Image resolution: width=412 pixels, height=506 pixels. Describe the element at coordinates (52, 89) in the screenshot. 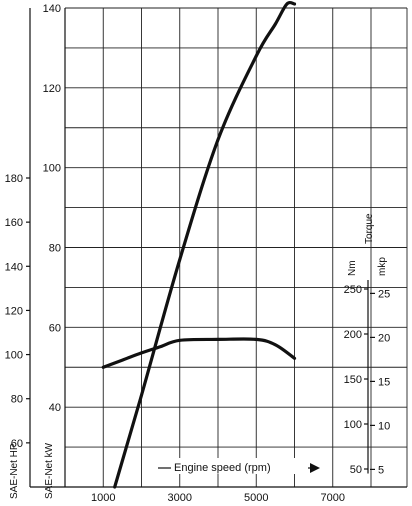

I see `kw-tick-label: 120` at that location.